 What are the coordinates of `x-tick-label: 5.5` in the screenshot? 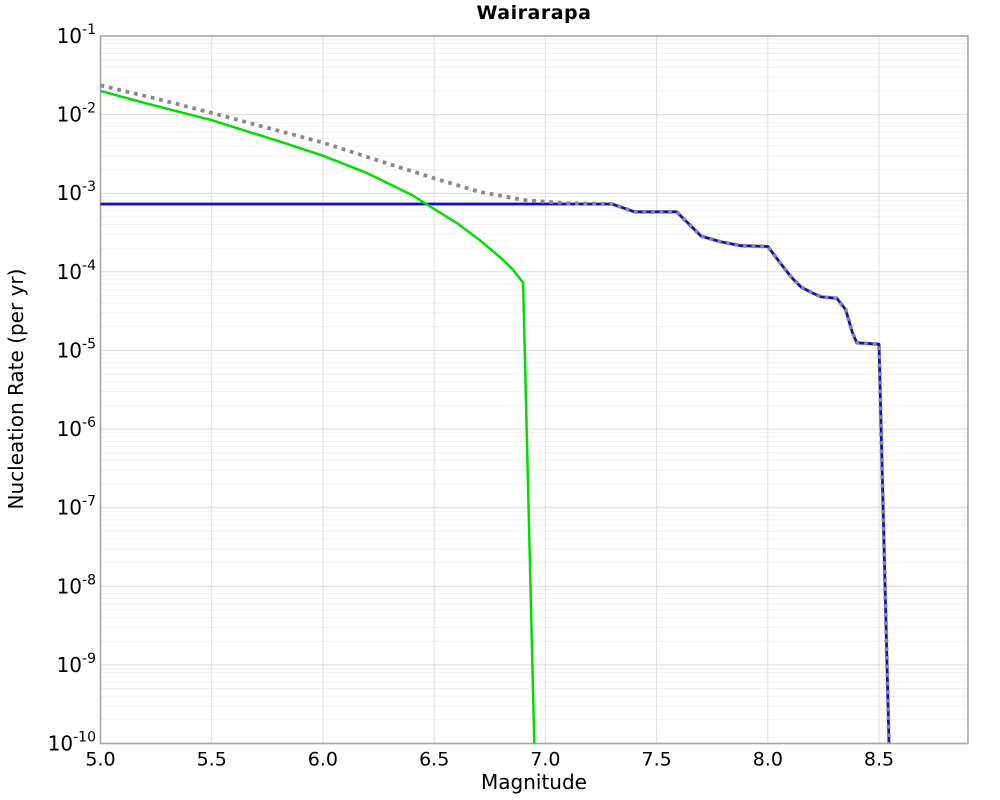 It's located at (212, 760).